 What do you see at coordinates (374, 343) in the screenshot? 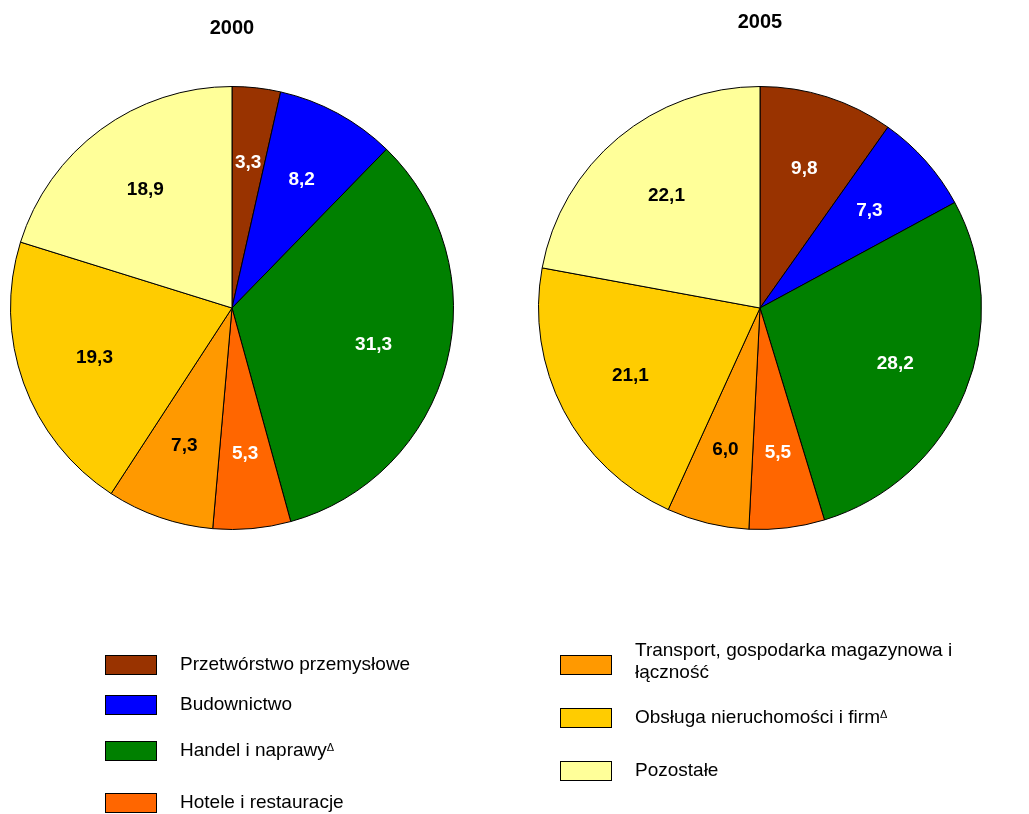
I see `data-label: 31,3` at bounding box center [374, 343].